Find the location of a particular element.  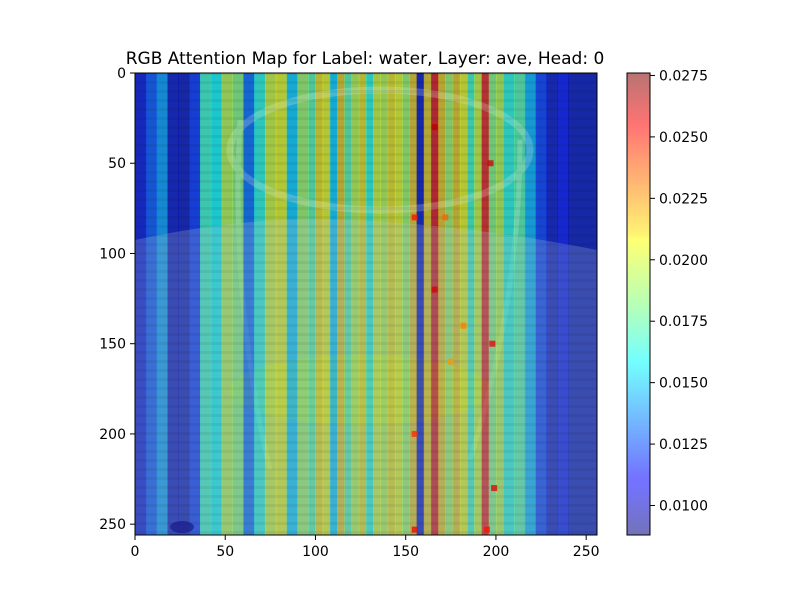

y-tick-label: 100 is located at coordinates (112, 254).